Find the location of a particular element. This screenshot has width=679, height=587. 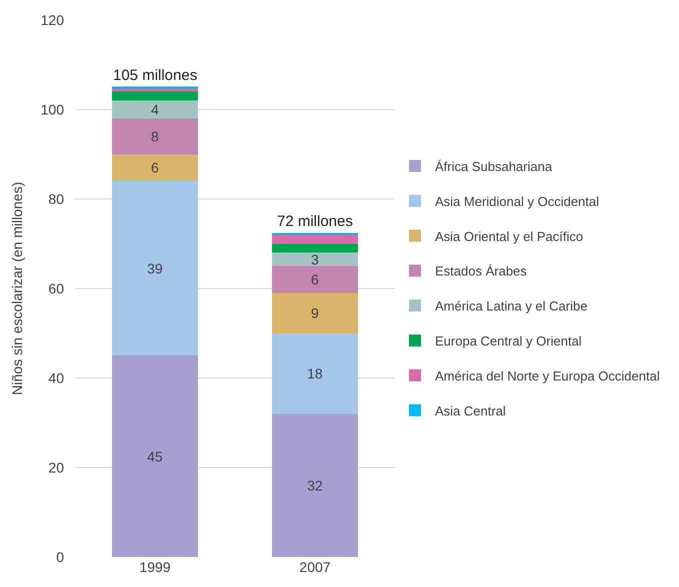

y-tick-label: 120 is located at coordinates (52, 20).